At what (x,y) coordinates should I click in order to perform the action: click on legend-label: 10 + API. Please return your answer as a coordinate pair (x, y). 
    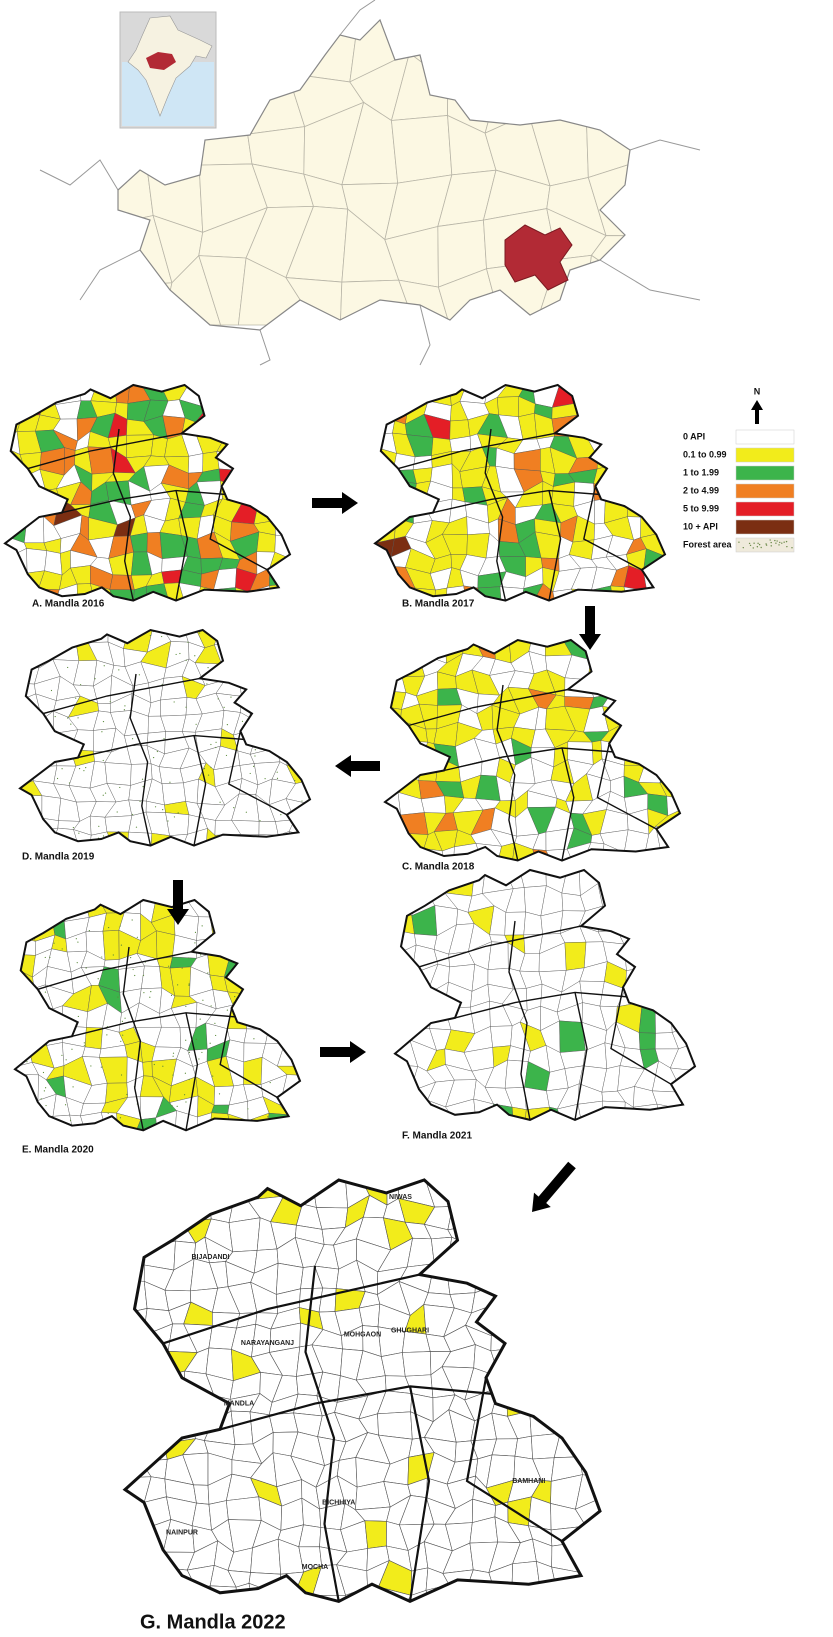
    Looking at the image, I should click on (700, 526).